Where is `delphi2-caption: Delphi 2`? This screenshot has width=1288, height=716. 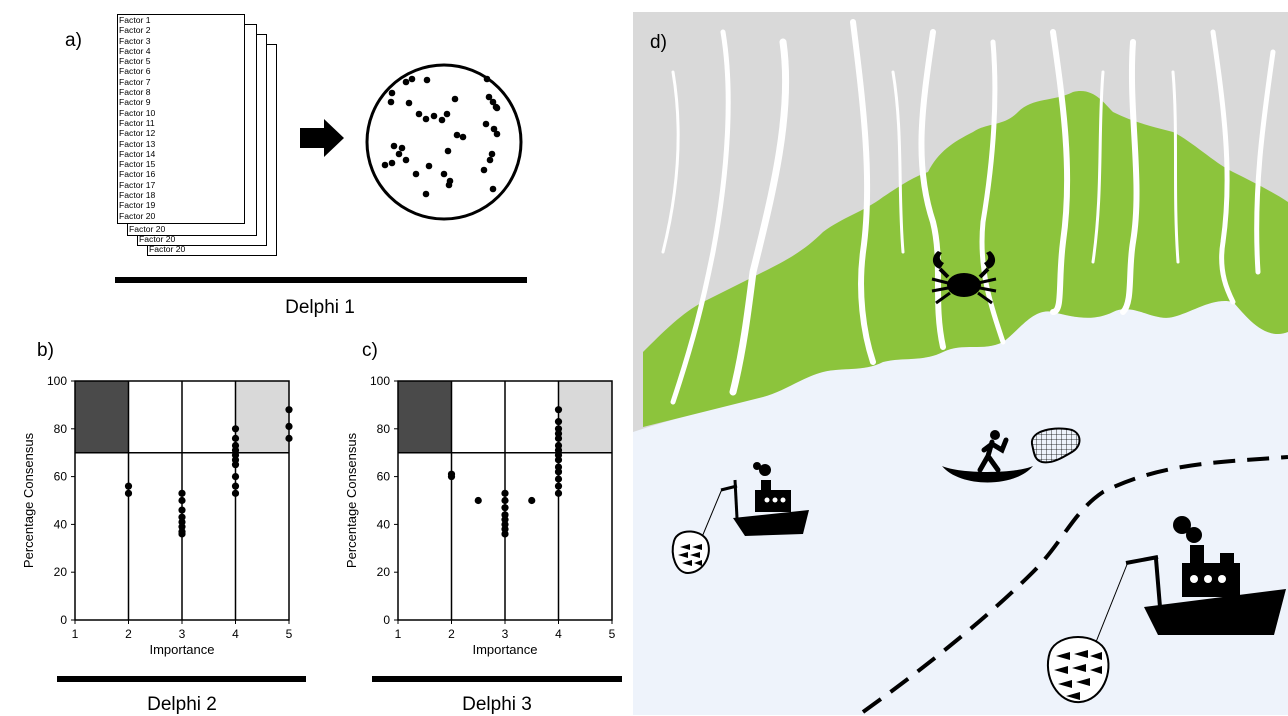 delphi2-caption: Delphi 2 is located at coordinates (182, 705).